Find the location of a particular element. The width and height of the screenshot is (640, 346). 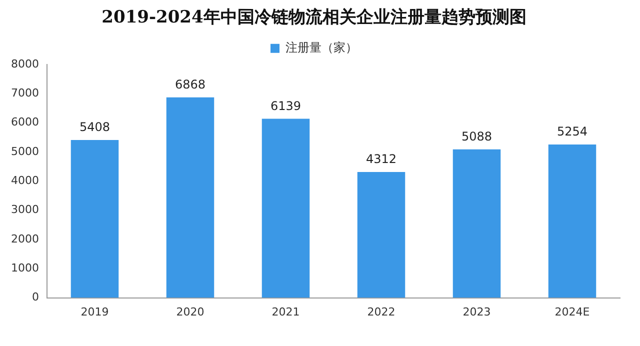

data-label: 6868 is located at coordinates (190, 85).